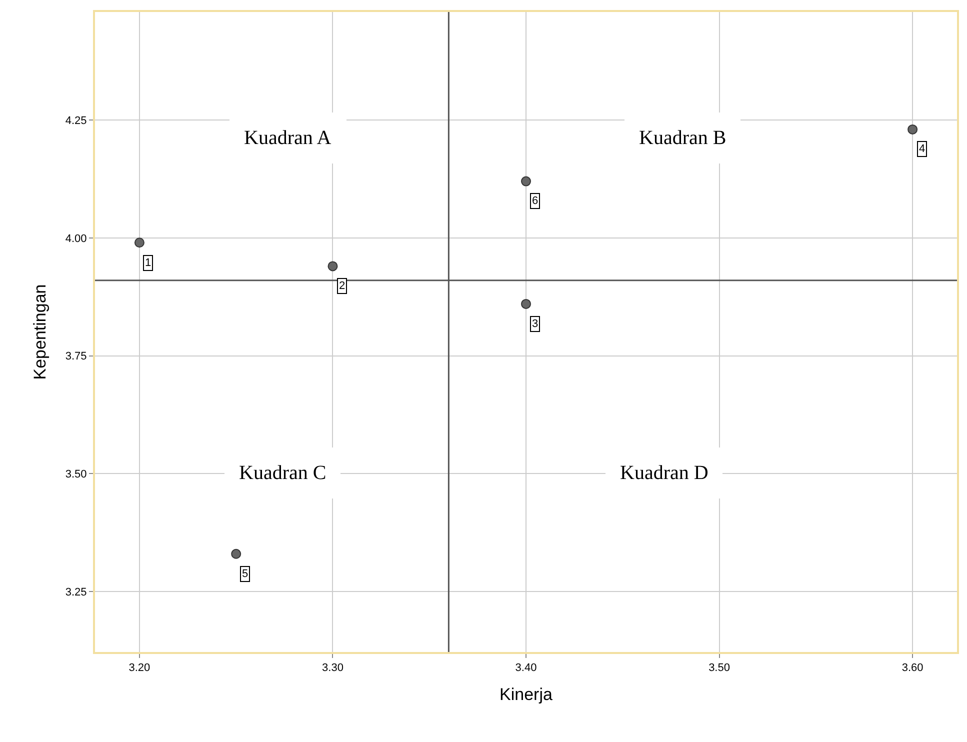  I want to click on y-tick-label: 3.25, so click(76, 592).